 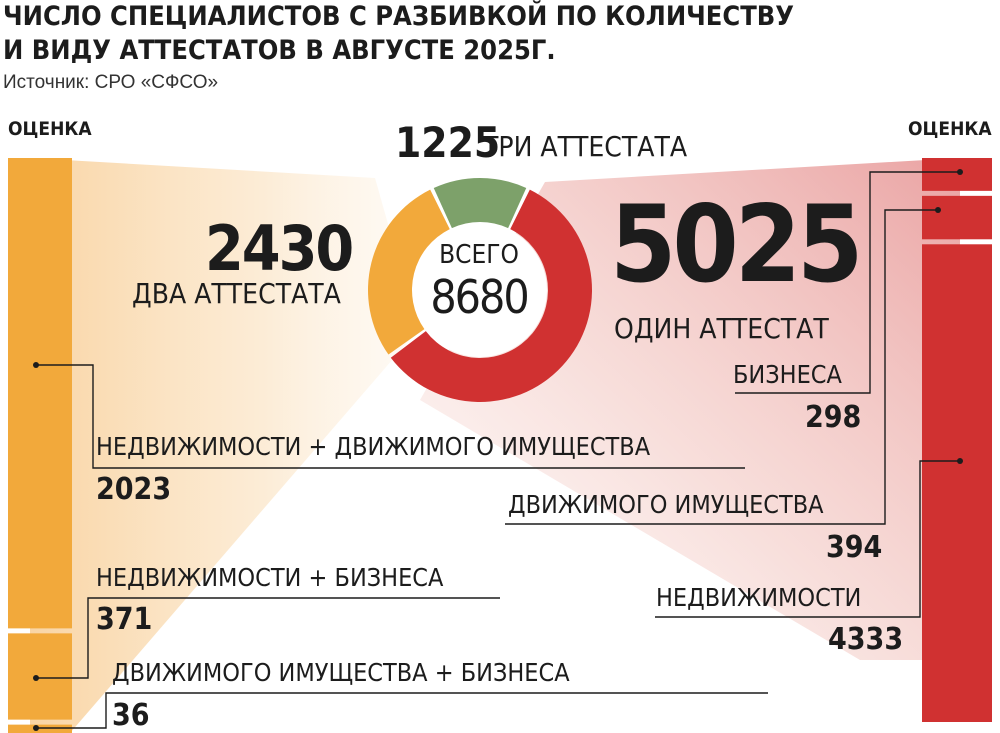 I want to click on slice-one-attestat, so click(x=491, y=295).